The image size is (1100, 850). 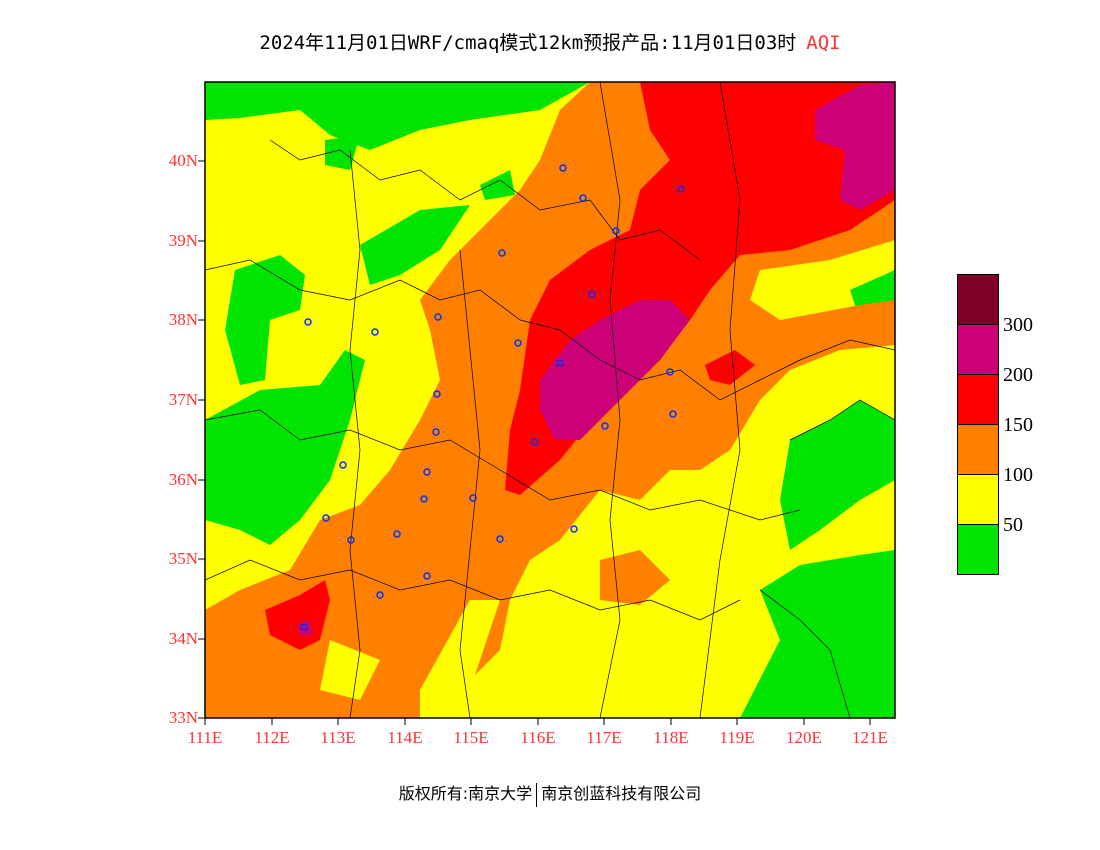 I want to click on lat-label: 40N, so click(x=183, y=160).